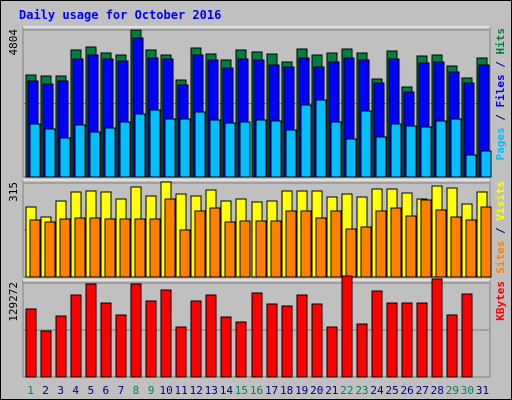 The image size is (512, 400). I want to click on x-tick-label-13: 13, so click(211, 390).